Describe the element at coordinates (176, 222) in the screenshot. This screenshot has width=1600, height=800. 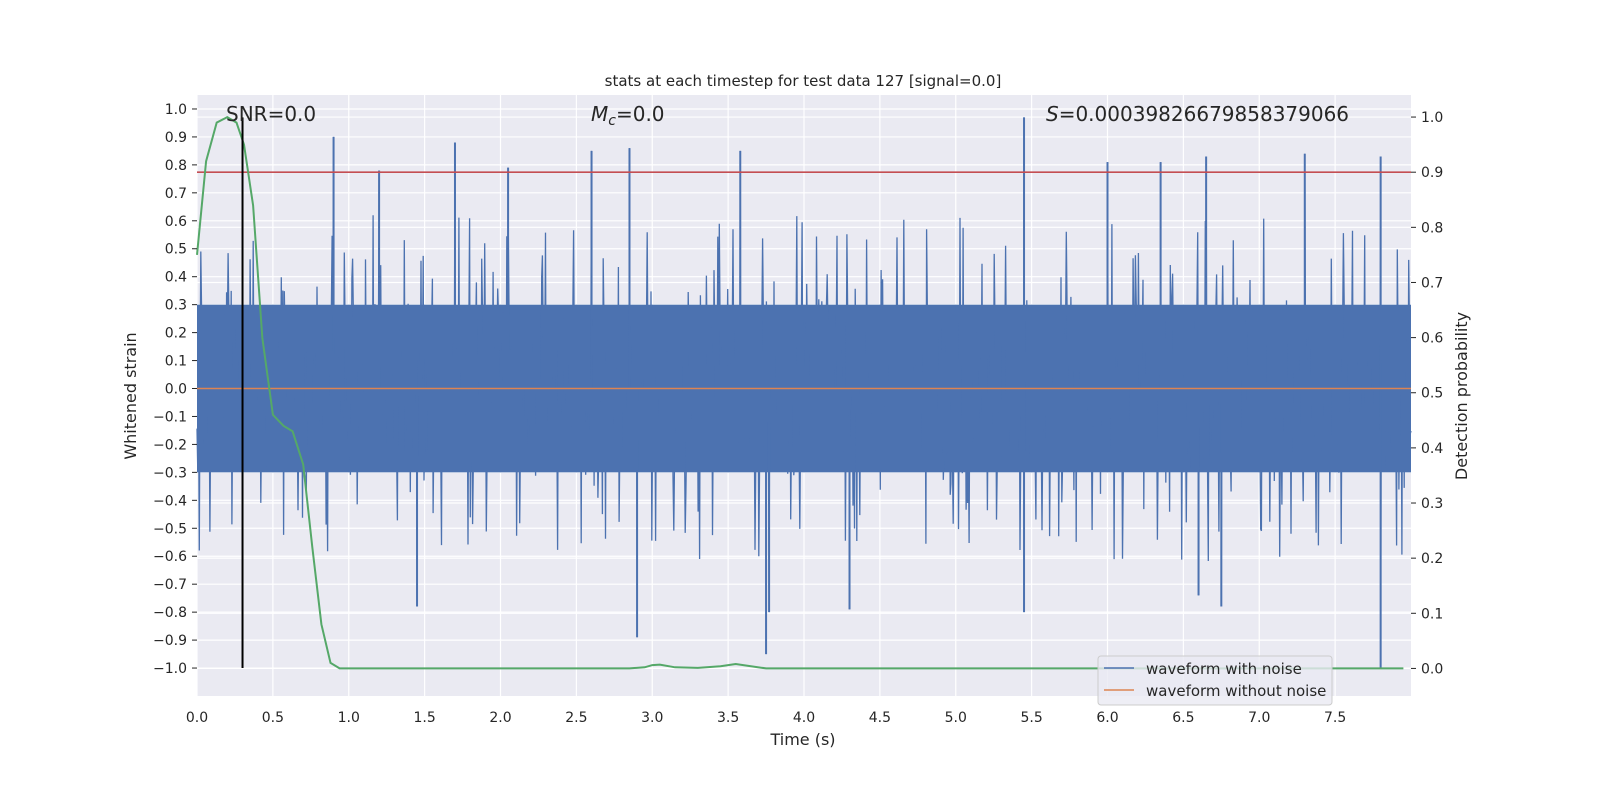
I see `y-tick-label: 0.6` at that location.